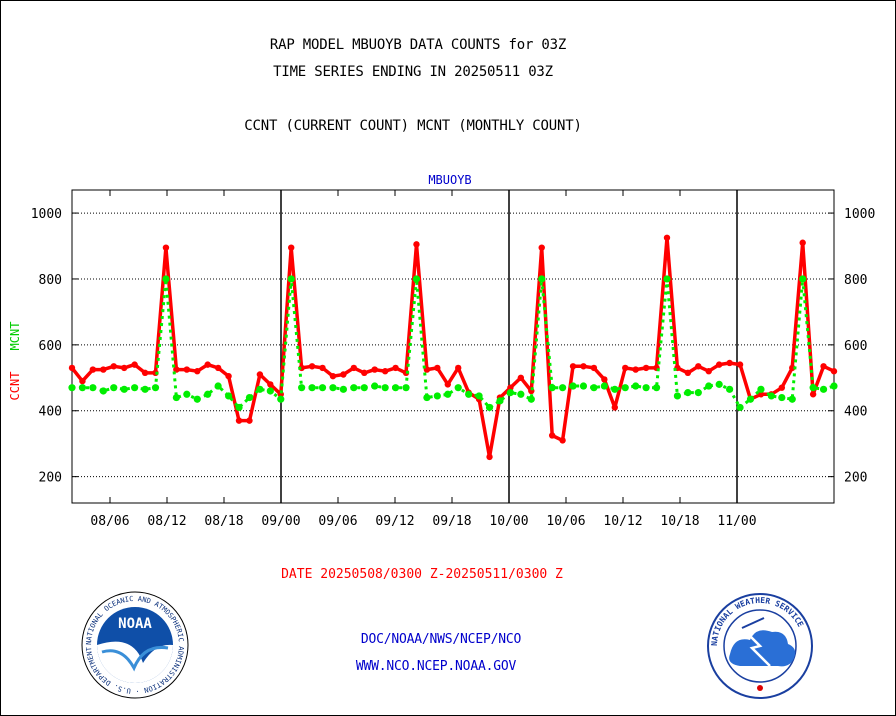 The image size is (896, 716). What do you see at coordinates (50, 478) in the screenshot?
I see `y-tick-label-left: 200` at bounding box center [50, 478].